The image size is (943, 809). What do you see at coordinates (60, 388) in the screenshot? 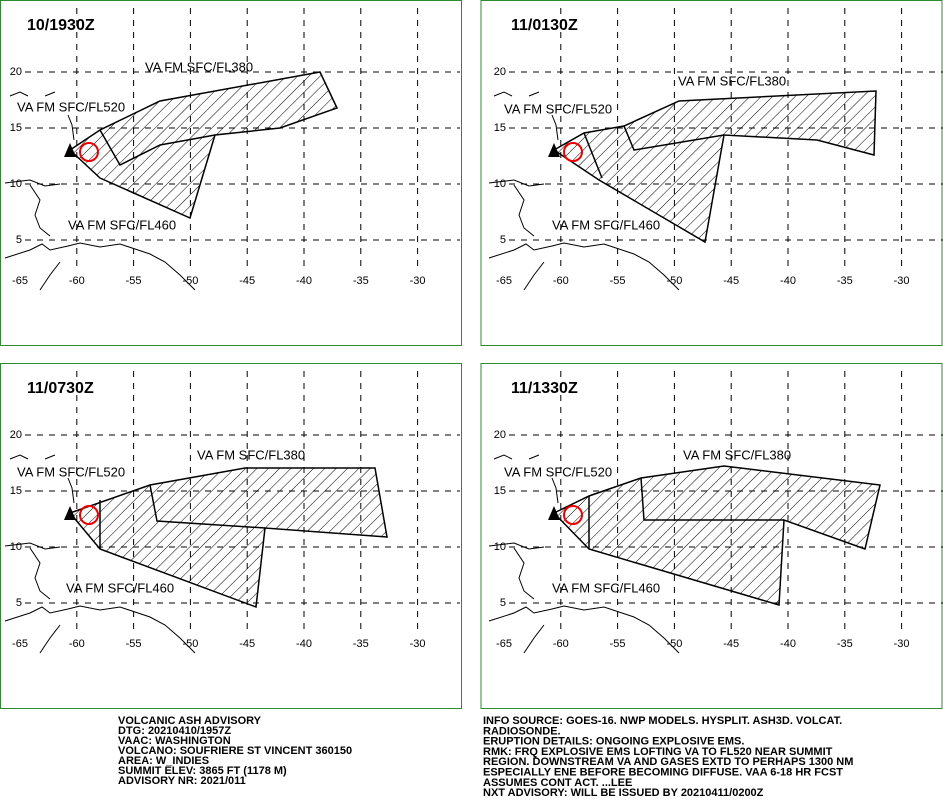
I see `panel-time: 11/0730Z` at bounding box center [60, 388].